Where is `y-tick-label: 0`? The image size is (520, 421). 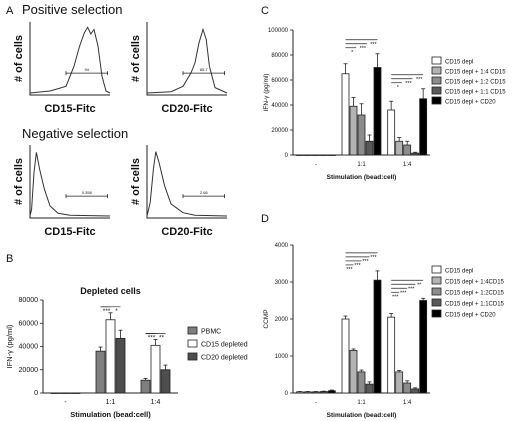 y-tick-label: 0 is located at coordinates (287, 394).